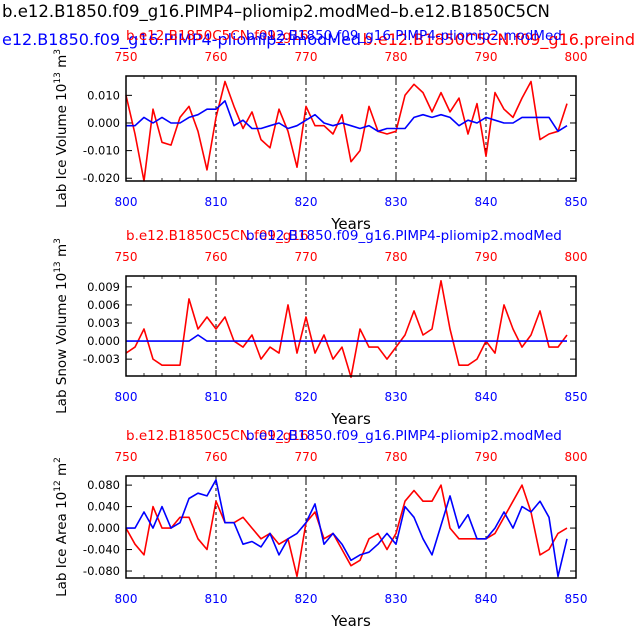 Image resolution: width=637 pixels, height=628 pixels. Describe the element at coordinates (103, 507) in the screenshot. I see `y-tick-label: 0.040` at that location.